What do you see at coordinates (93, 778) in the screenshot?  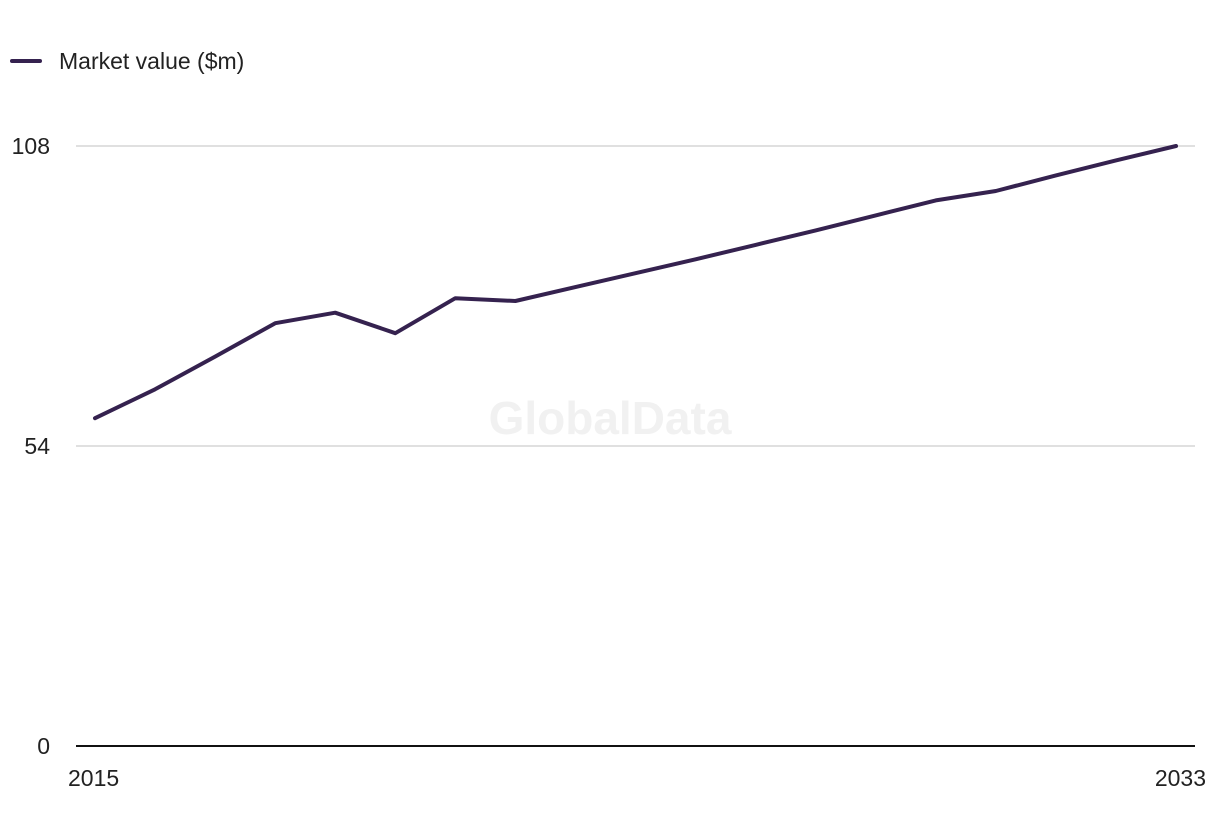 I see `x-tick-label: 2015` at bounding box center [93, 778].